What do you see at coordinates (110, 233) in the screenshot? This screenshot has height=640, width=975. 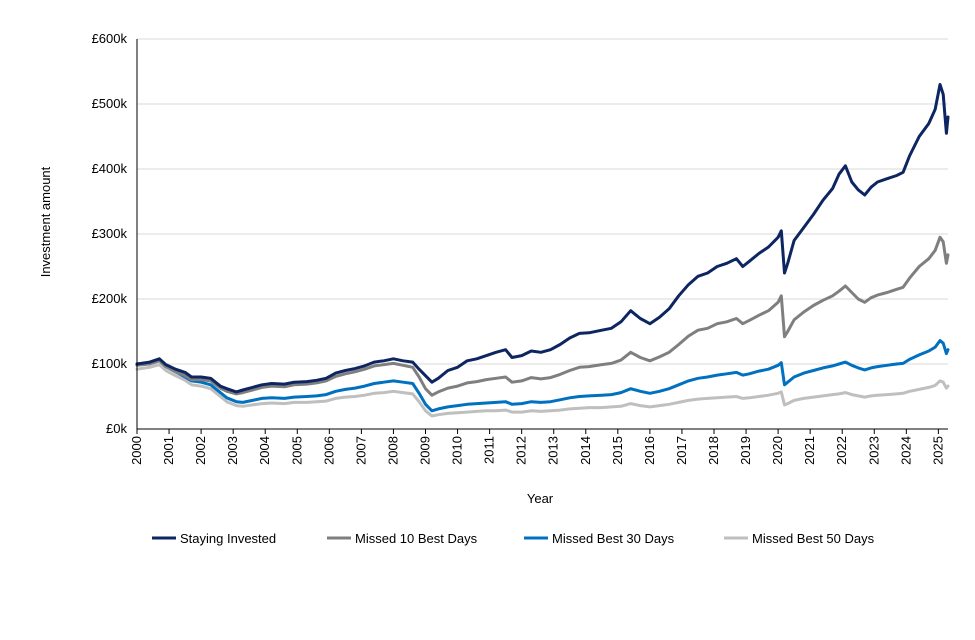 I see `y-tick-label: £300k` at bounding box center [110, 233].